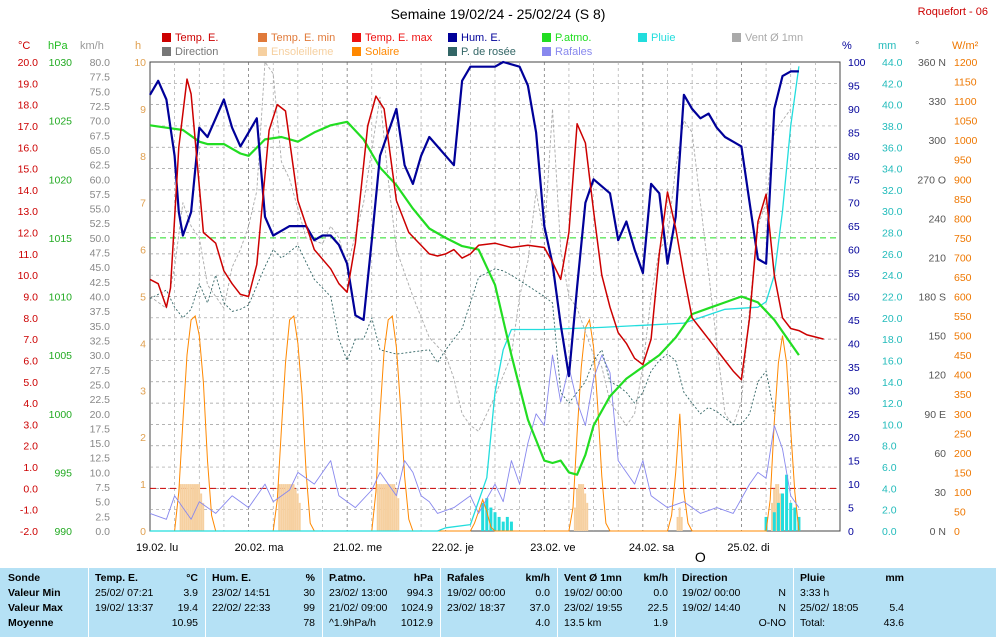 The height and width of the screenshot is (637, 996). Describe the element at coordinates (542, 623) in the screenshot. I see `table-cell-value: 4.0` at that location.